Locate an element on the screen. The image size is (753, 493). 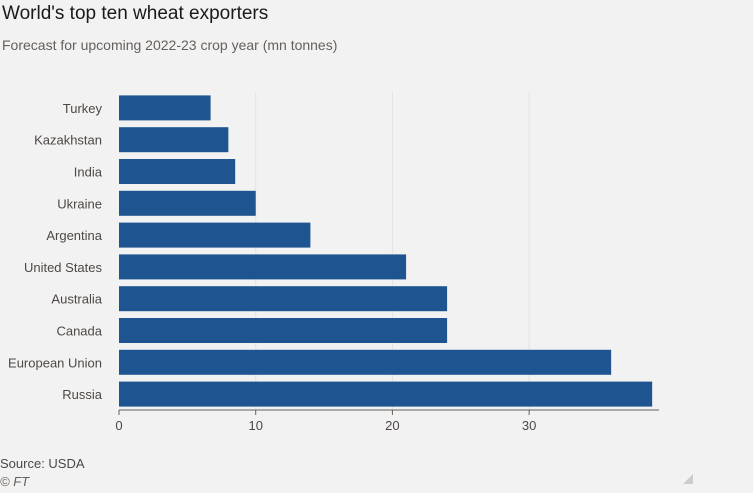
category-label: India is located at coordinates (88, 172).